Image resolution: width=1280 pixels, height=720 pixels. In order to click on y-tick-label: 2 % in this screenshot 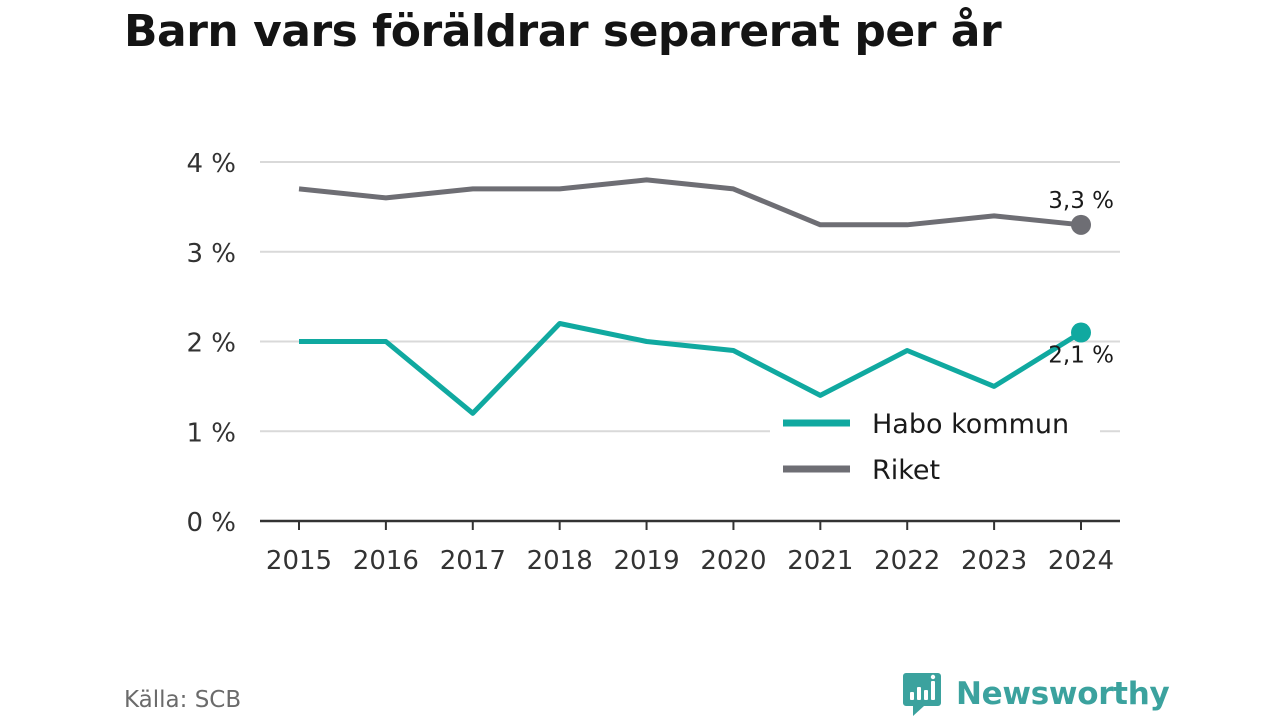, I will do `click(211, 344)`.